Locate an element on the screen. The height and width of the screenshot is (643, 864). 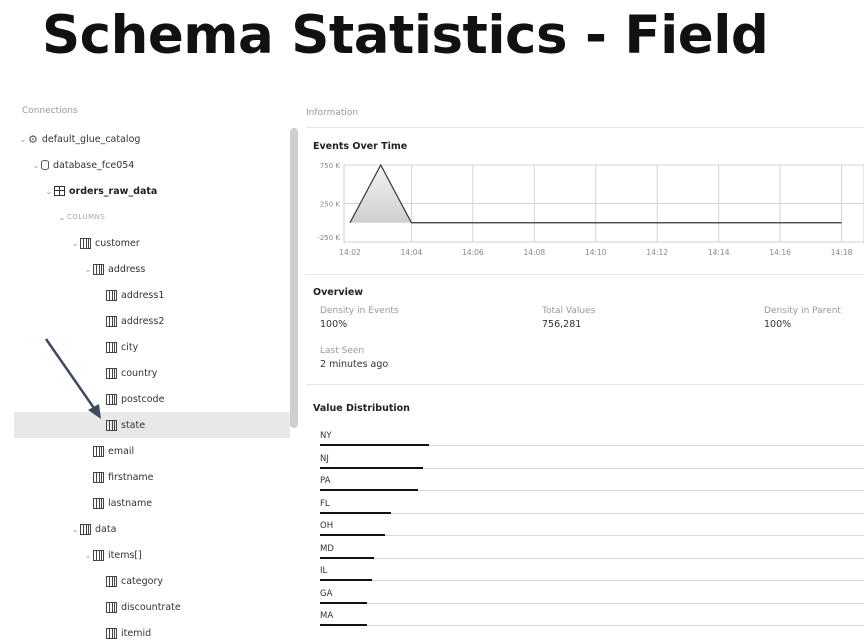
tree-item-label: category is located at coordinates (142, 581).